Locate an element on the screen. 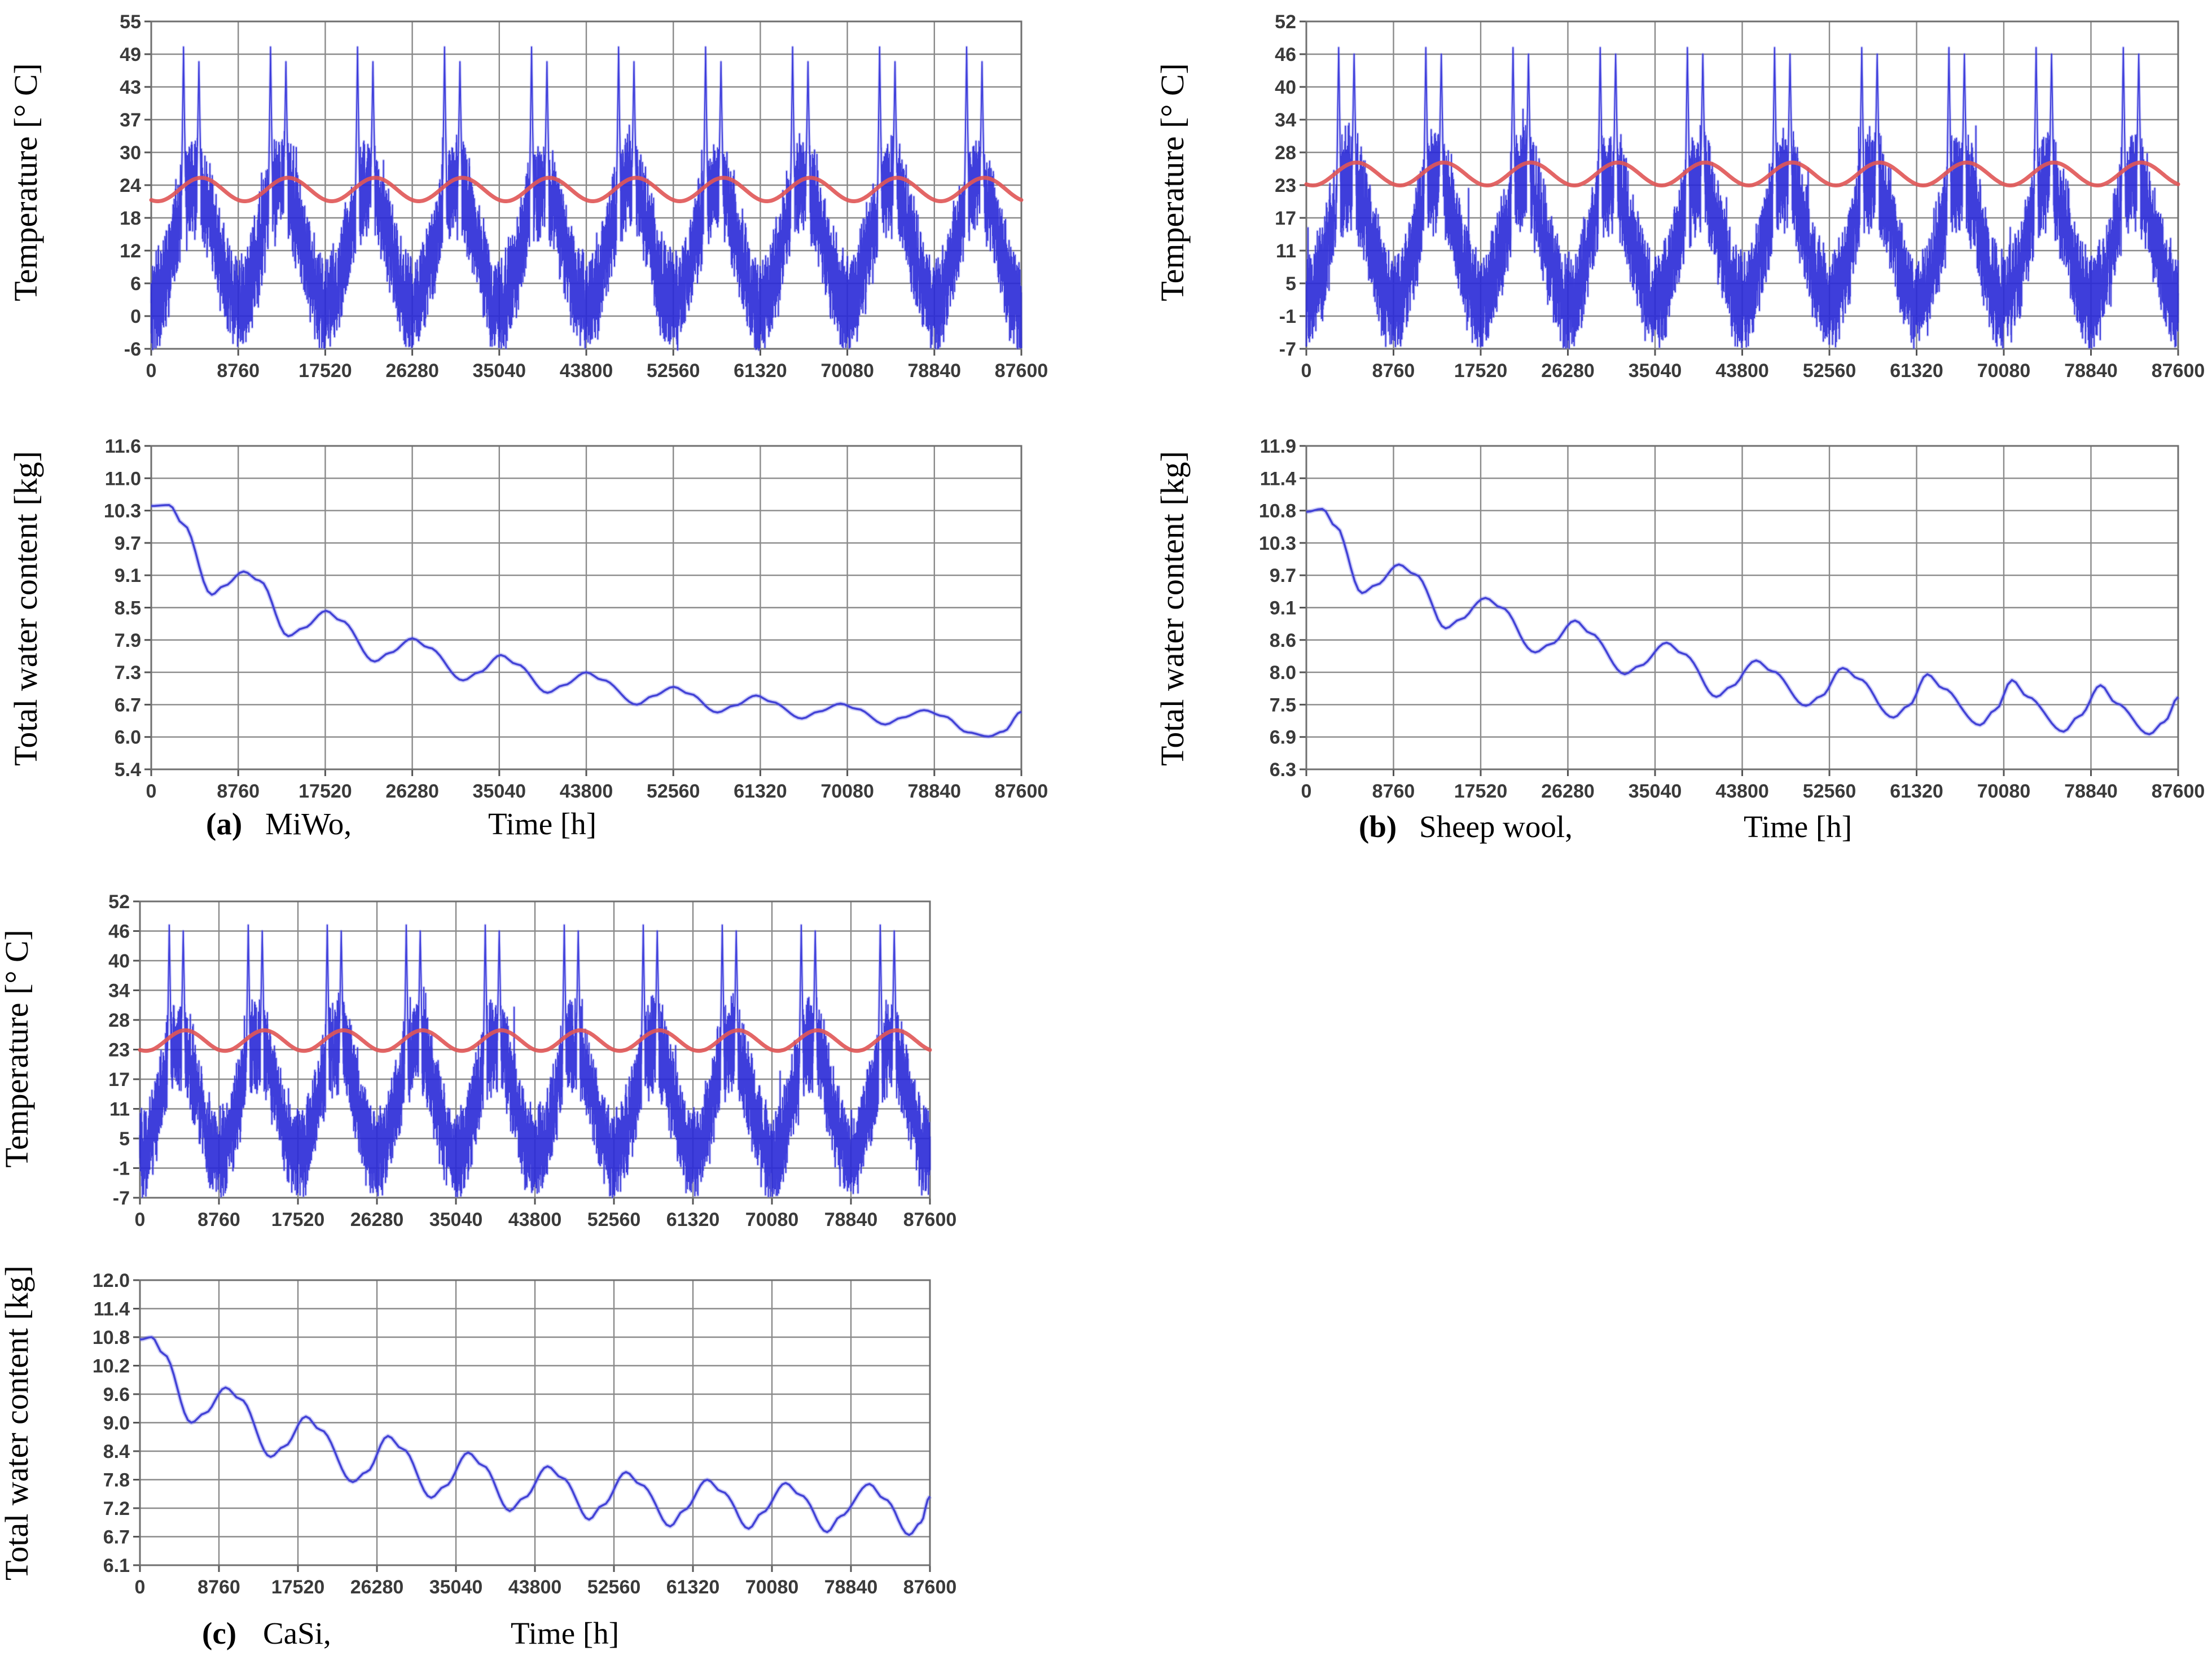 Image resolution: width=2212 pixels, height=1673 pixels. svg-text: 18 is located at coordinates (130, 218).